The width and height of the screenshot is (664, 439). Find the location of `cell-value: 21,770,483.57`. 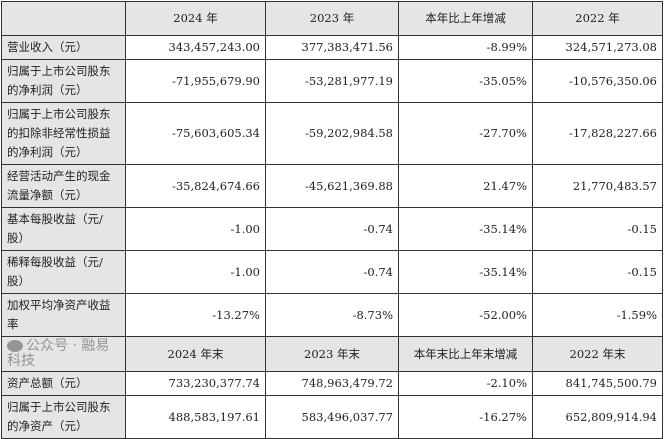

cell-value: 21,770,483.57 is located at coordinates (597, 186).